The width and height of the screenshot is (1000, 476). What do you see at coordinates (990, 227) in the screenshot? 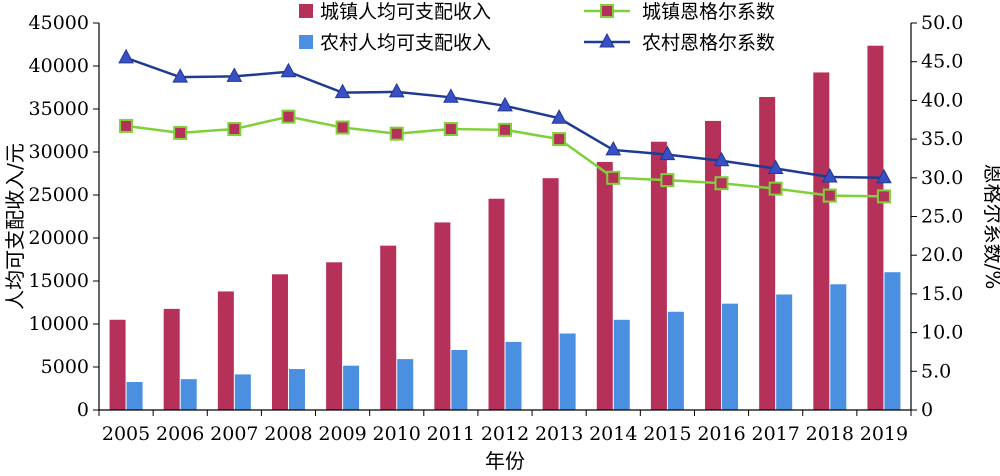
I see `right-y-axis-title: 恩格尔系数/%` at bounding box center [990, 227].